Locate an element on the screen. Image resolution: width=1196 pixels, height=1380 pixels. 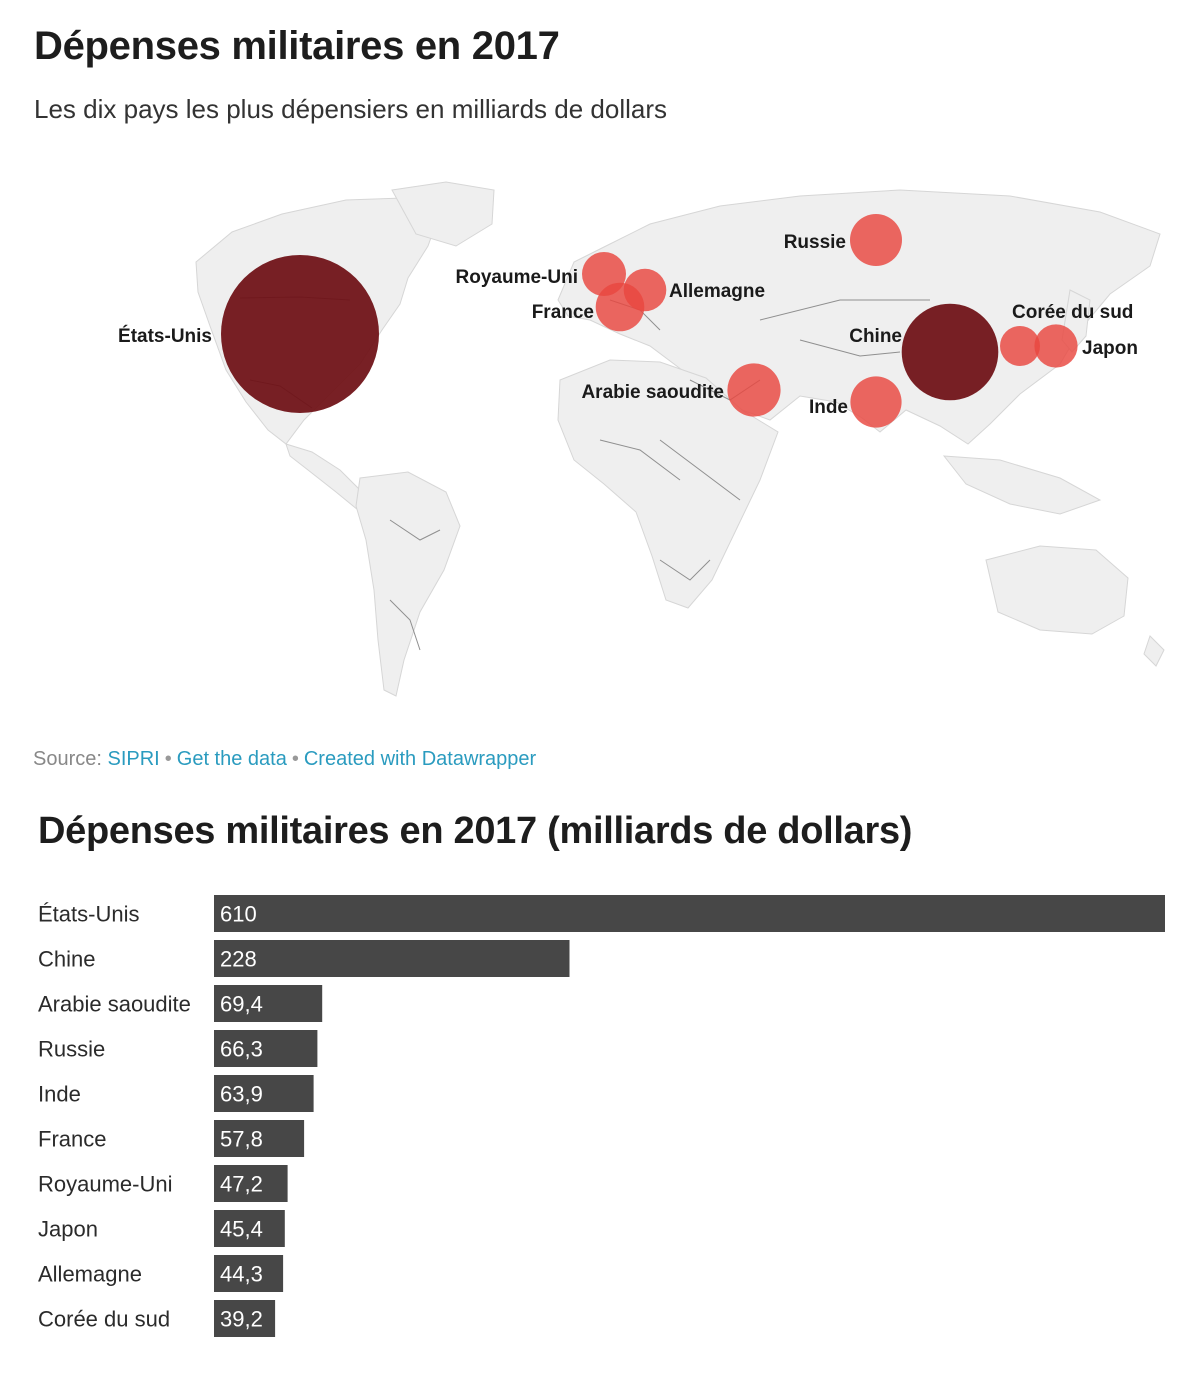
bar-category-label: Royaume-Uni is located at coordinates (105, 1184).